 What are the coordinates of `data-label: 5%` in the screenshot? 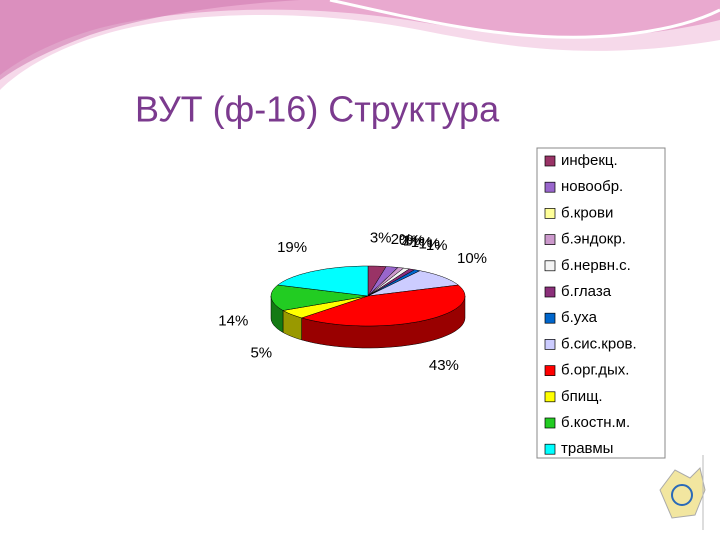 It's located at (261, 352).